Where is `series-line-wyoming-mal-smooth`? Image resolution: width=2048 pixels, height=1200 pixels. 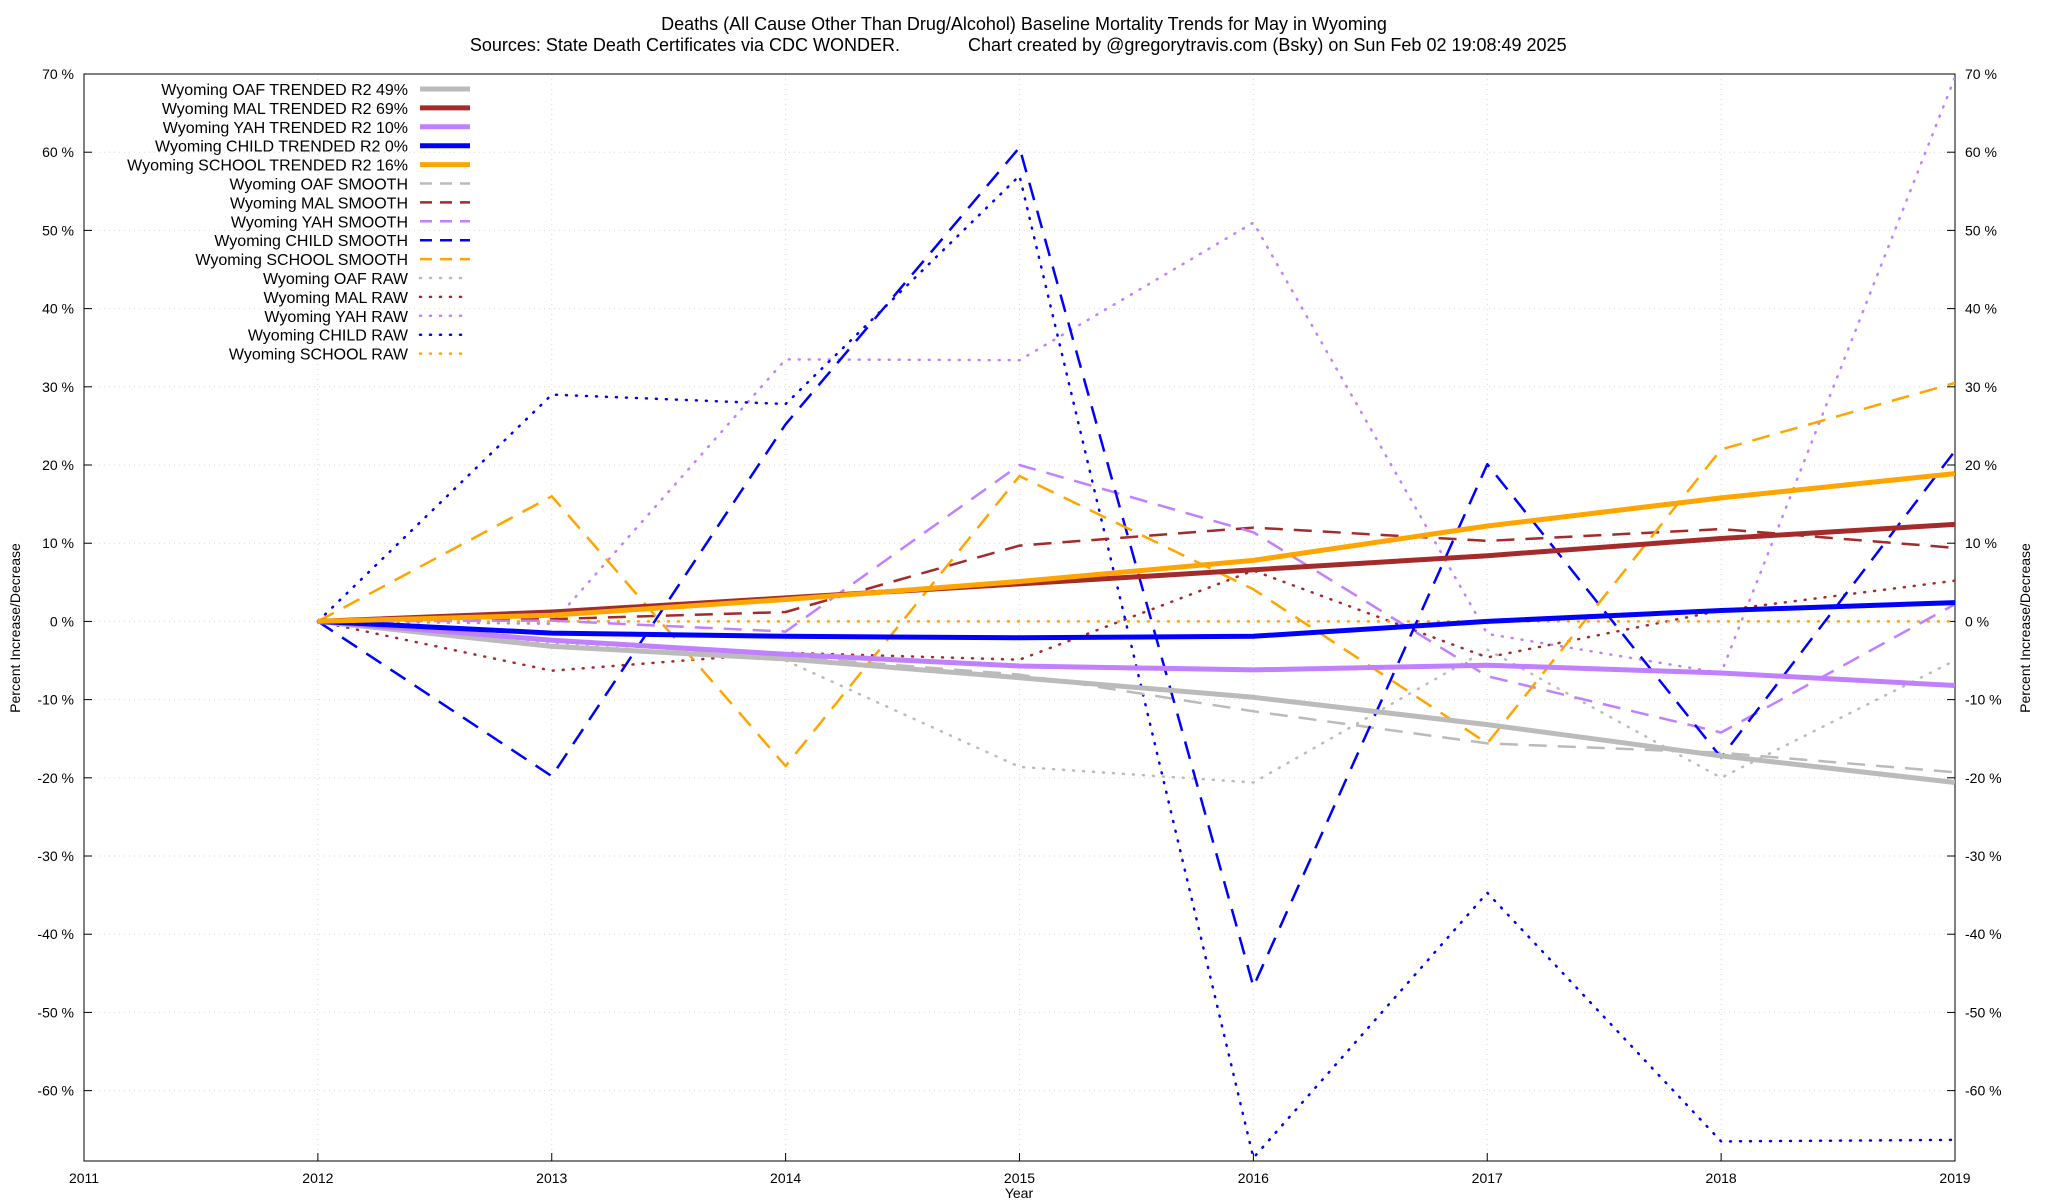 series-line-wyoming-mal-smooth is located at coordinates (1136, 574).